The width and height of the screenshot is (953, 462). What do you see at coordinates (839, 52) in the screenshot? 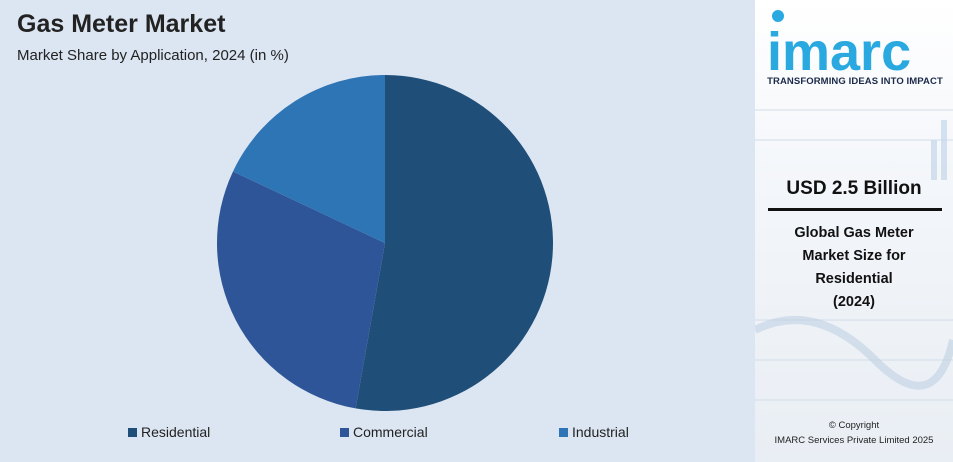
I see `logo-wordmark: imarc` at bounding box center [839, 52].